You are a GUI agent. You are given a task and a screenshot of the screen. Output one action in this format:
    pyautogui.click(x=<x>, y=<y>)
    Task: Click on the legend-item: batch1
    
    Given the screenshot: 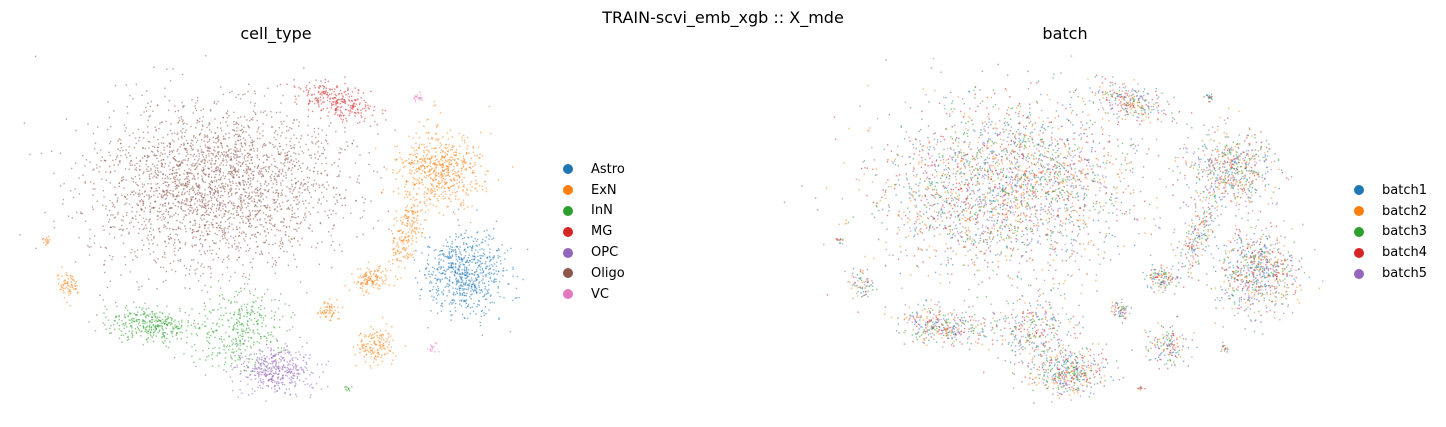 What is the action you would take?
    pyautogui.click(x=1390, y=190)
    